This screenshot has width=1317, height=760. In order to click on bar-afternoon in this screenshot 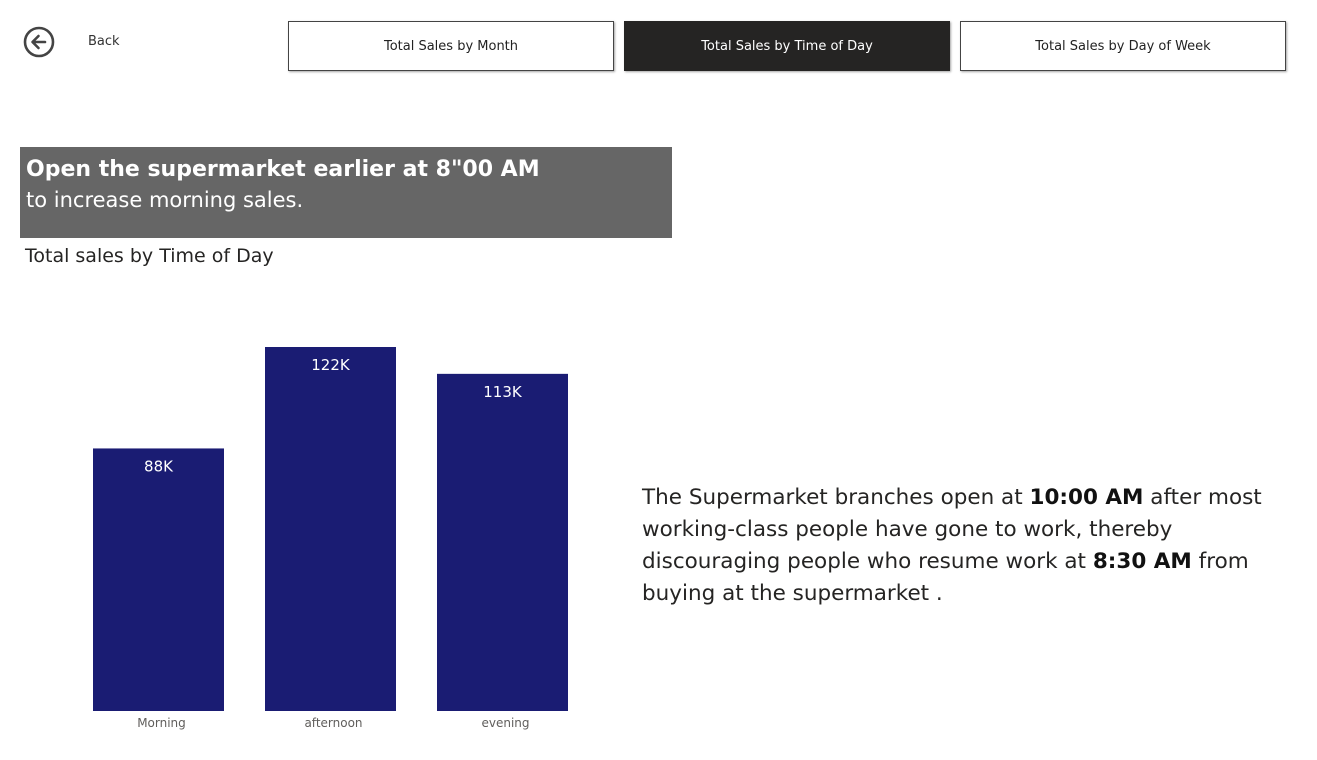, I will do `click(330, 529)`.